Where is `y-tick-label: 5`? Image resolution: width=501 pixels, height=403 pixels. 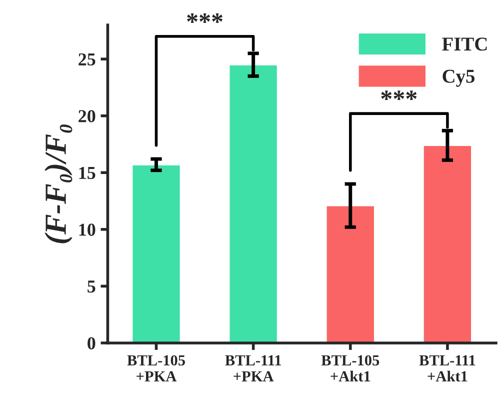
y-tick-label: 5 is located at coordinates (92, 286).